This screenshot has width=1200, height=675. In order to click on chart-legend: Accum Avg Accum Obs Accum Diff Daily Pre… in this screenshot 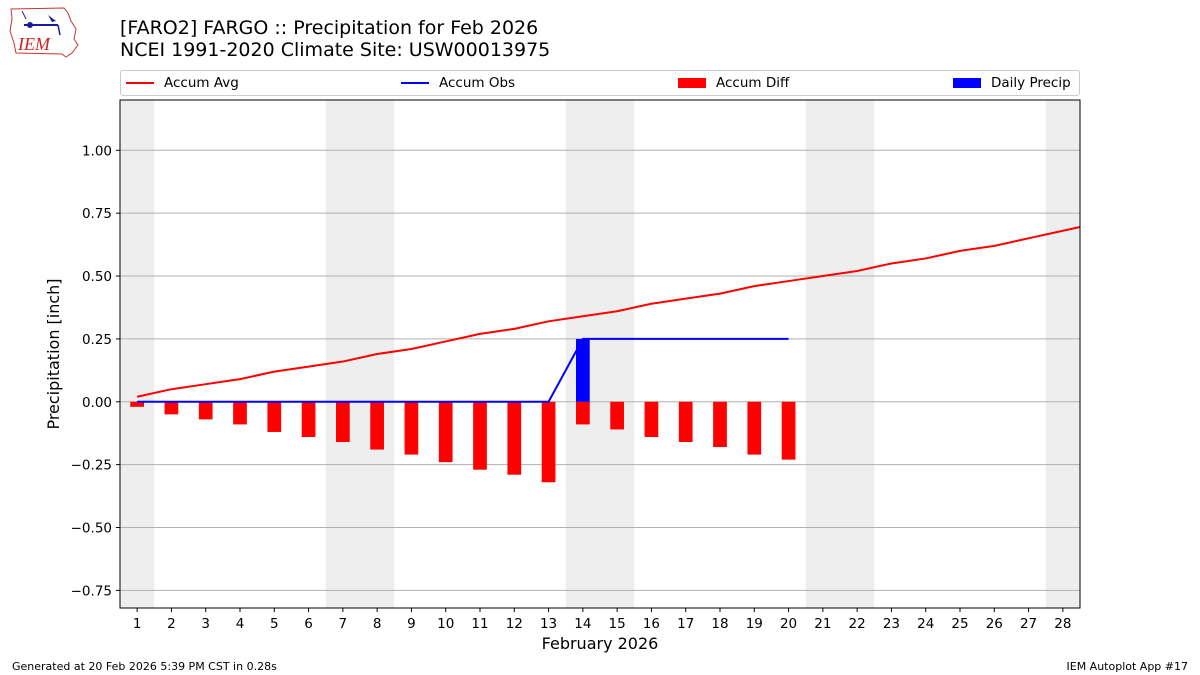, I will do `click(600, 83)`.